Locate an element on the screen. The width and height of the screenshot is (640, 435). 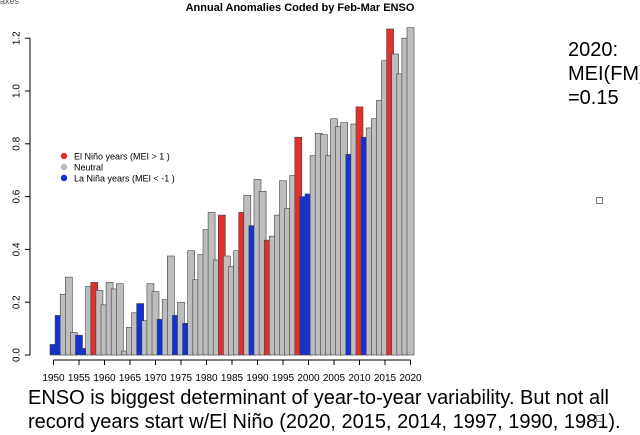
x-tick-label: 1995 is located at coordinates (283, 378).